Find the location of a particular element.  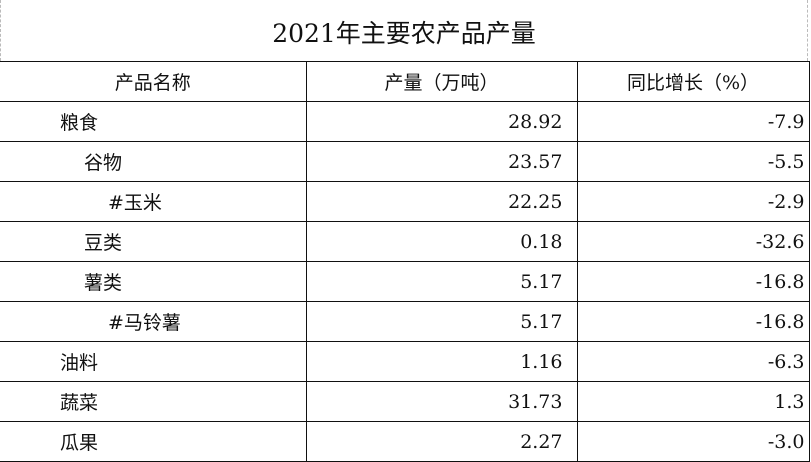

output-value: 2.27 is located at coordinates (441, 441).